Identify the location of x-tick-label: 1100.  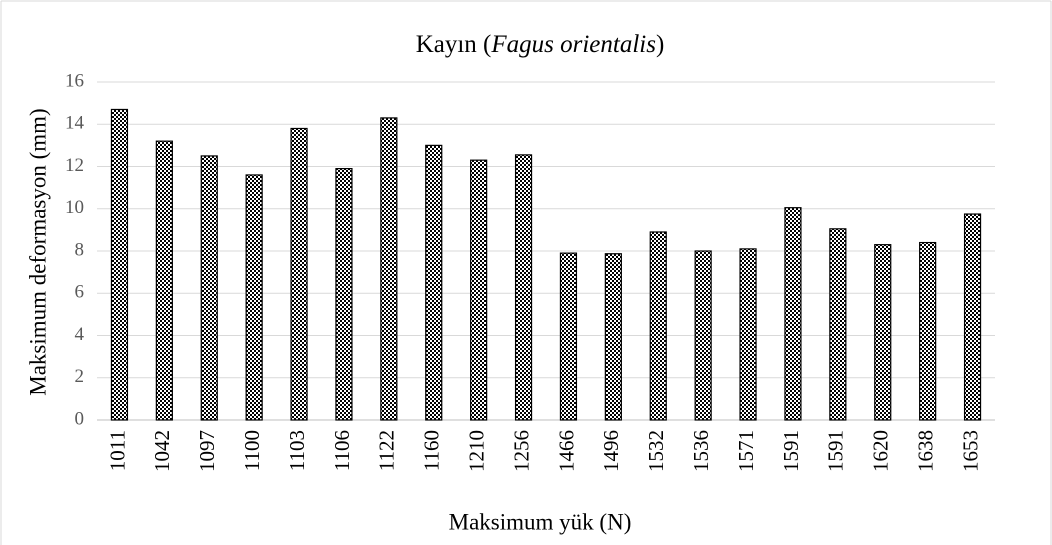
(252, 450).